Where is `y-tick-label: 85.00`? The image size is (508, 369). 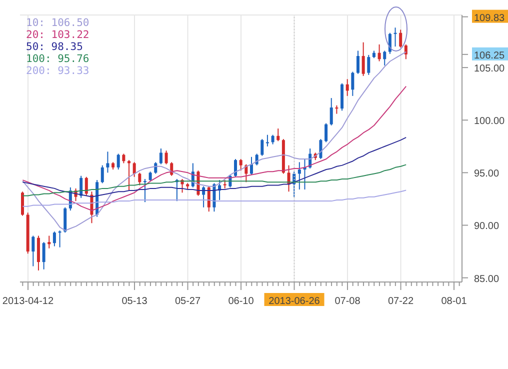
y-tick-label: 85.00 is located at coordinates (487, 279).